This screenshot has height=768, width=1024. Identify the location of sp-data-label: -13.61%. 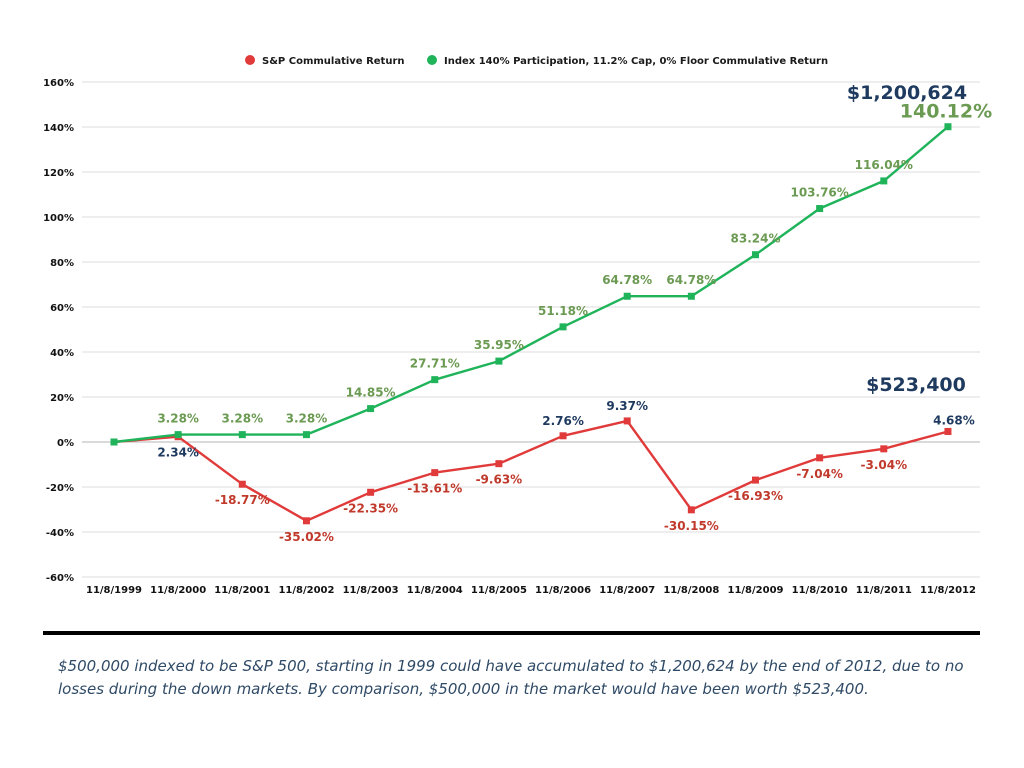
(434, 489).